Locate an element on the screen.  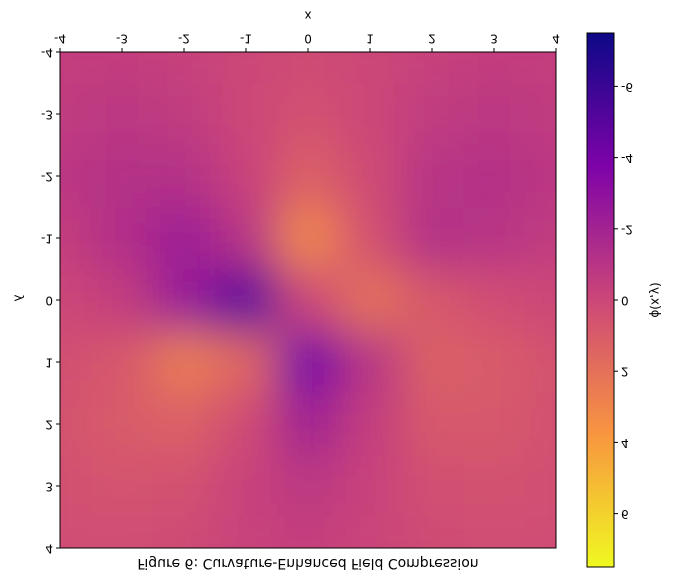
colorbar-tick-label: 4 is located at coordinates (625, 443).